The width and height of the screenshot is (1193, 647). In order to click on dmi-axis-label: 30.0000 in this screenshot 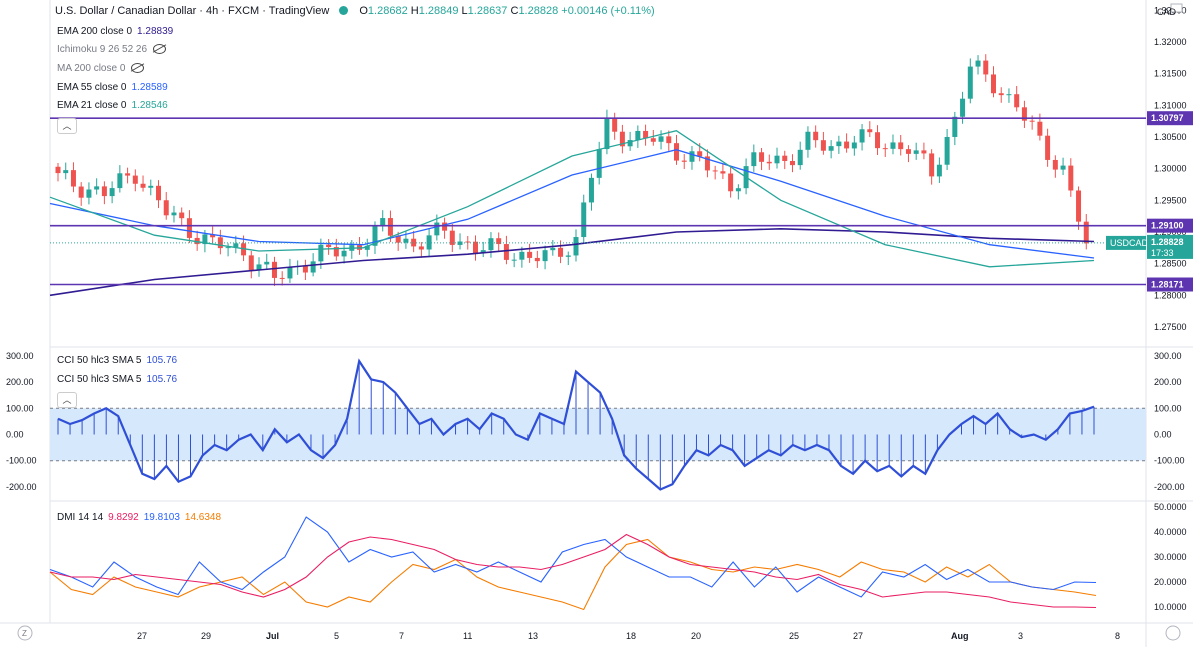, I will do `click(1170, 557)`.